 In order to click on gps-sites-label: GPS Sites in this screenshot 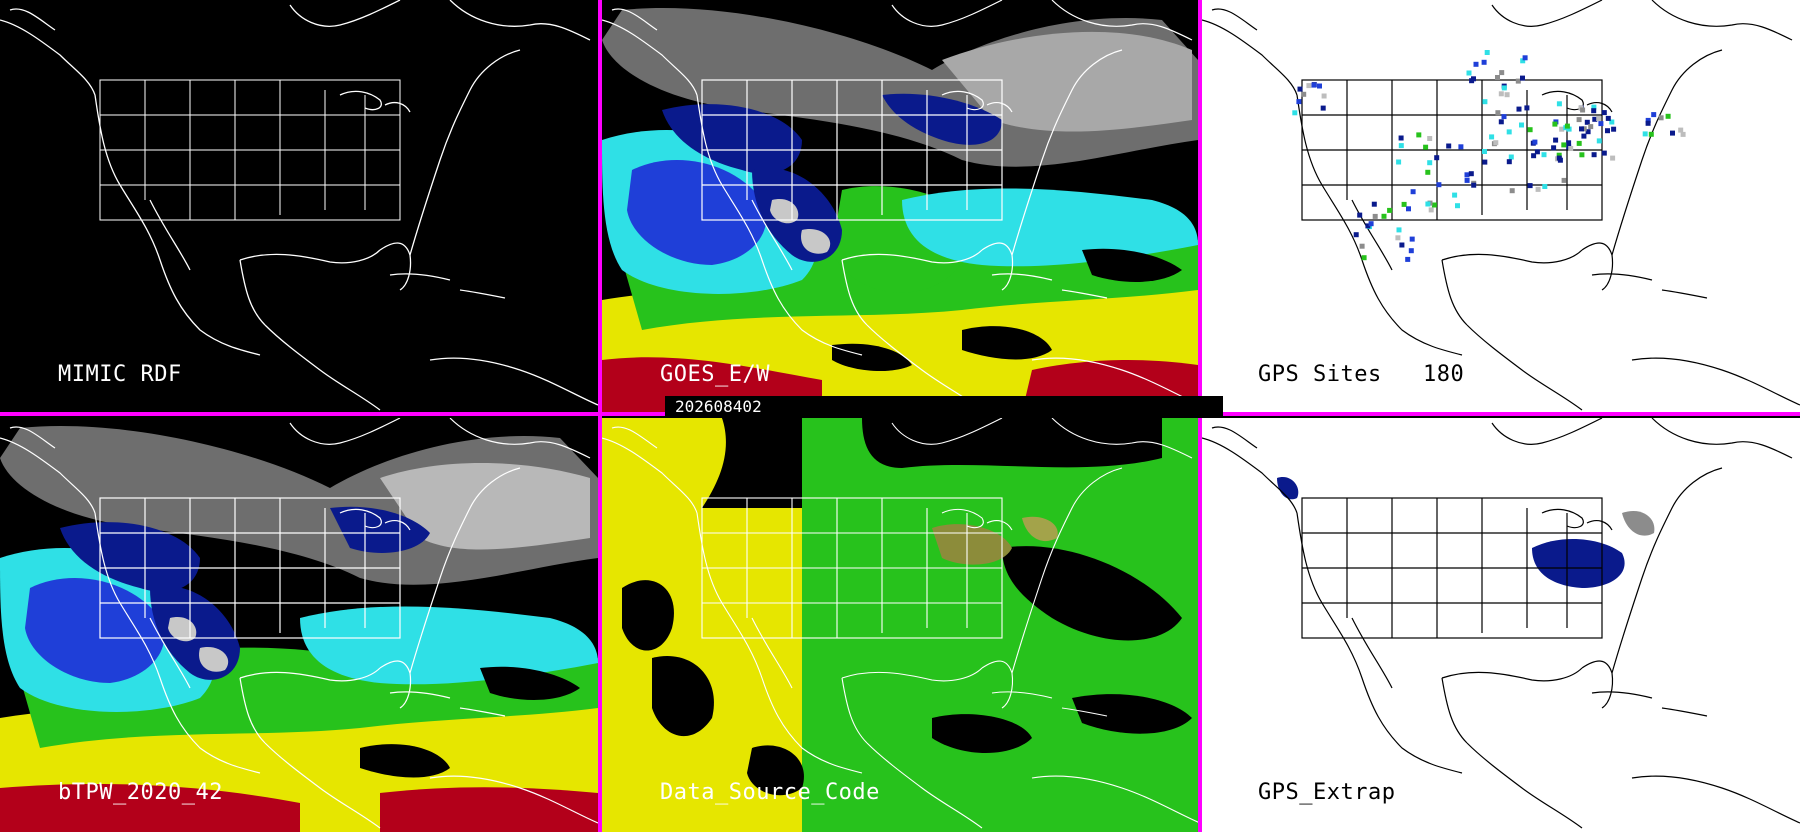, I will do `click(1320, 374)`.